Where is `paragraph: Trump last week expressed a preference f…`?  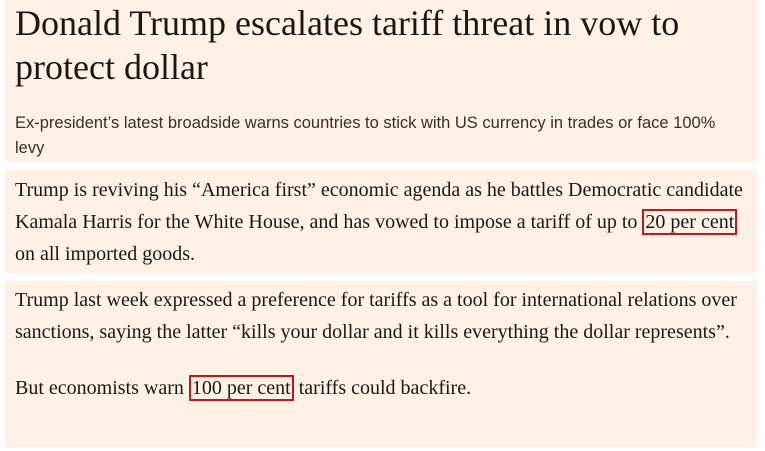
paragraph: Trump last week expressed a preference f… is located at coordinates (376, 316).